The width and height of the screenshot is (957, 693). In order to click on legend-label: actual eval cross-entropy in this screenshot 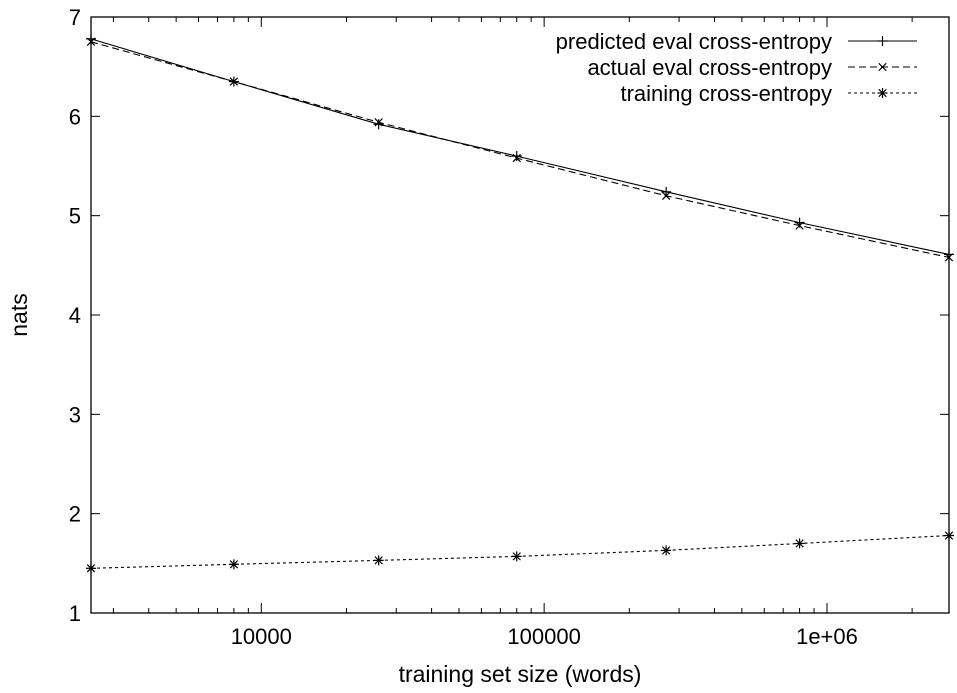, I will do `click(709, 67)`.